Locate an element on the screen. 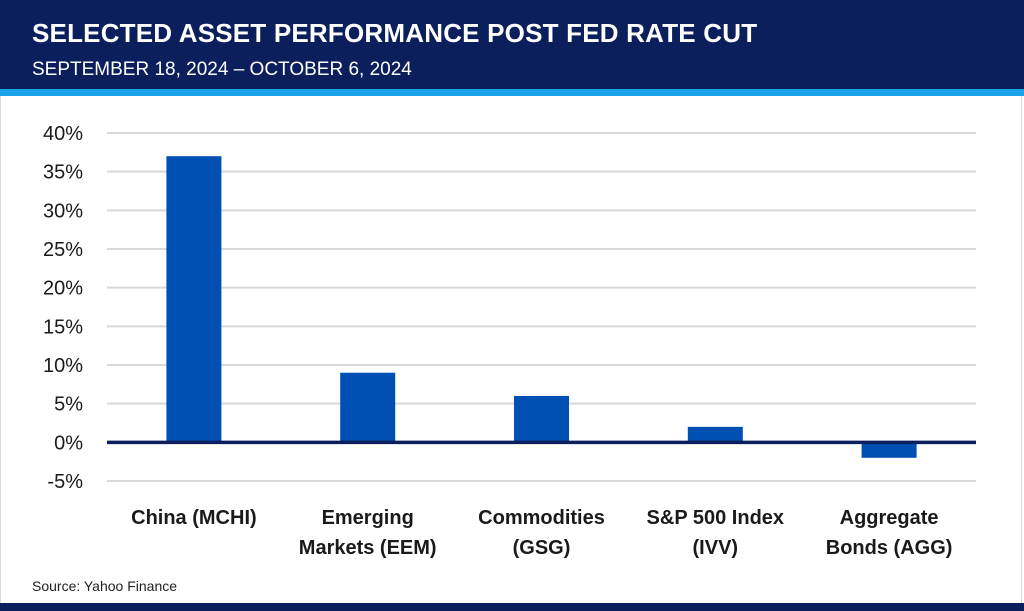  y-tick-label: 10% is located at coordinates (63, 366).